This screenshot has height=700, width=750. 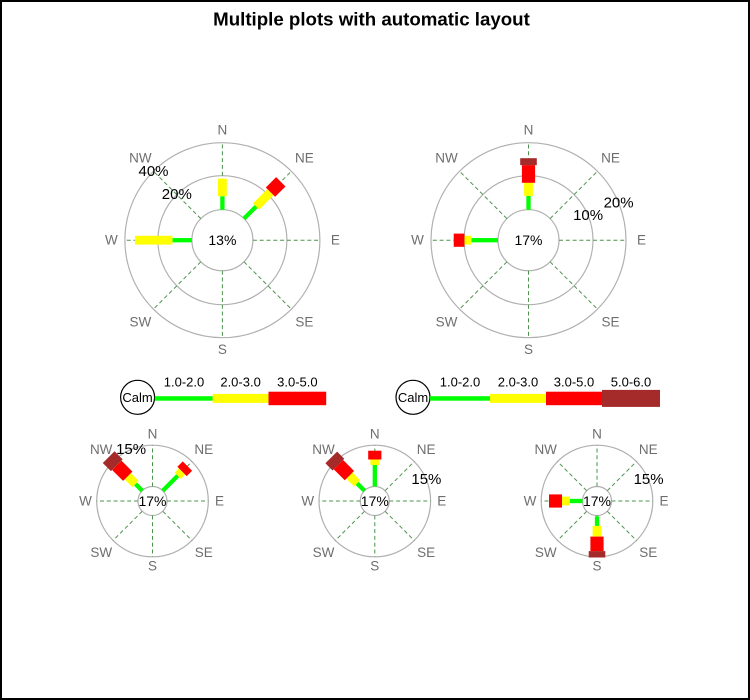 What do you see at coordinates (588, 215) in the screenshot?
I see `svg-text: 10%` at bounding box center [588, 215].